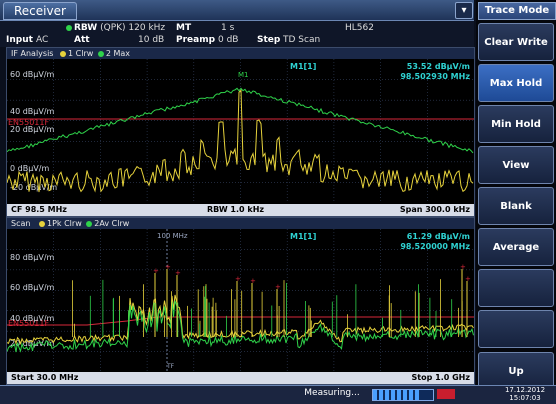 The image size is (556, 404). What do you see at coordinates (64, 223) in the screenshot?
I see `scan-trace1-label: 1Pk Clrw` at bounding box center [64, 223].